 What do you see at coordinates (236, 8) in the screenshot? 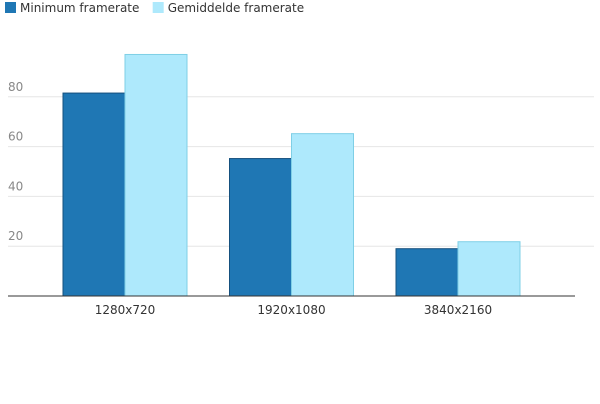
I see `legend-label-1: Gemiddelde framerate` at bounding box center [236, 8].